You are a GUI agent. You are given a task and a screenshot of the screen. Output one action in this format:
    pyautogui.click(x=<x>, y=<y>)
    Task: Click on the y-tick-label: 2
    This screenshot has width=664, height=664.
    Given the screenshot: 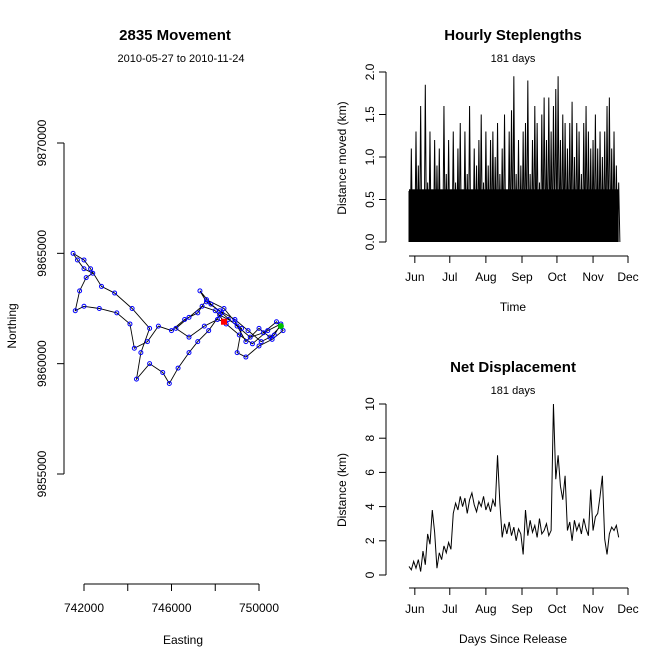 What is the action you would take?
    pyautogui.click(x=370, y=540)
    